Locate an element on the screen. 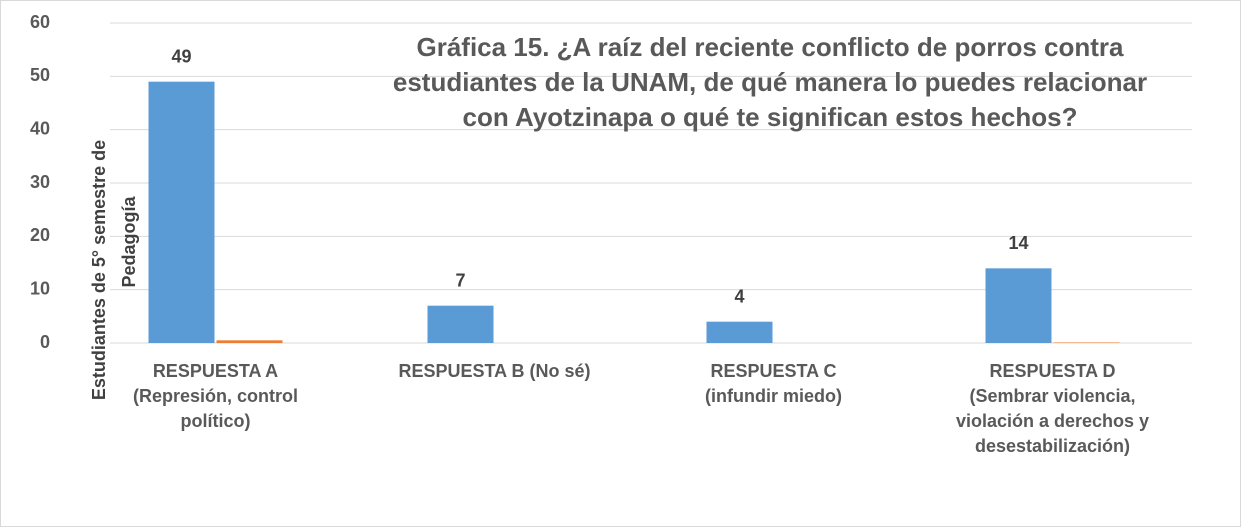 This screenshot has height=527, width=1241. y-tick-label: 20 is located at coordinates (40, 235).